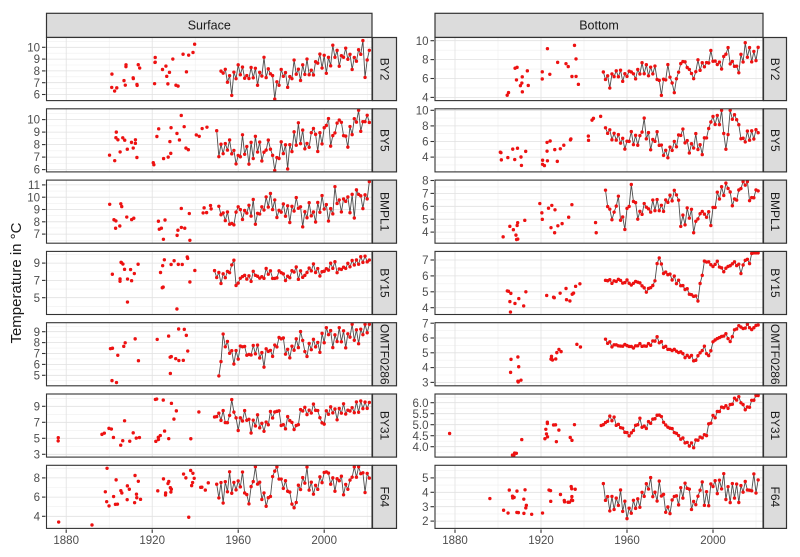  I want to click on svg-text: 5.5, so click(421, 415).